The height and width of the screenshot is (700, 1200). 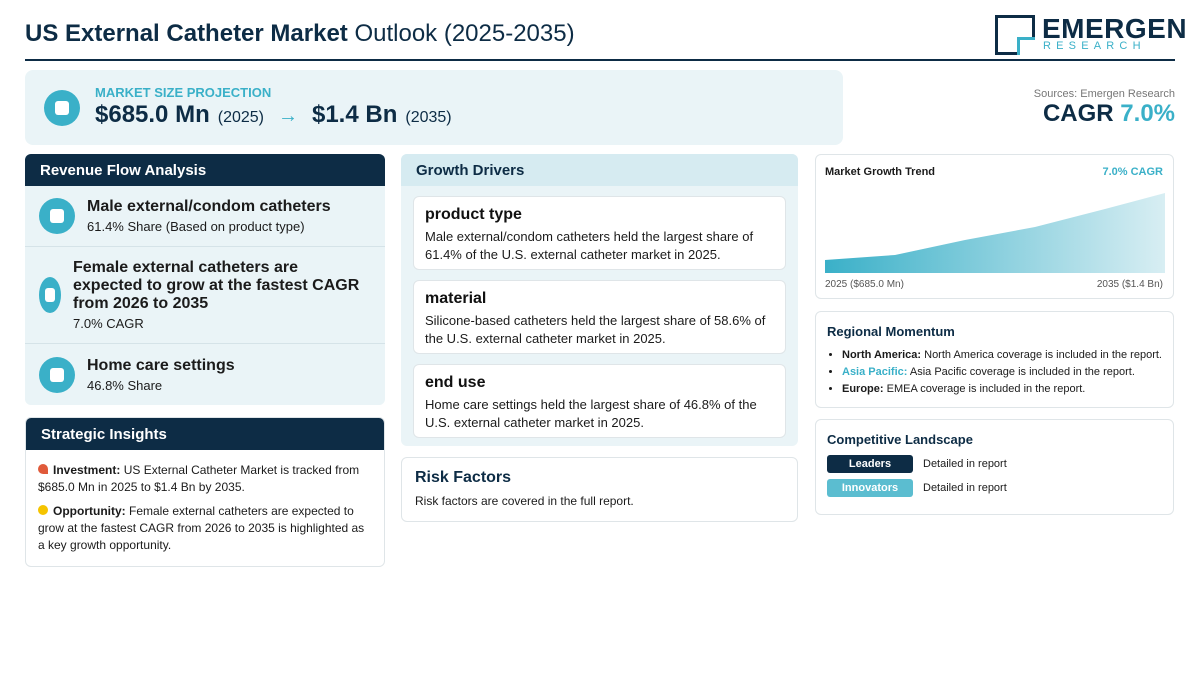 What do you see at coordinates (62, 108) in the screenshot?
I see `projection-icon` at bounding box center [62, 108].